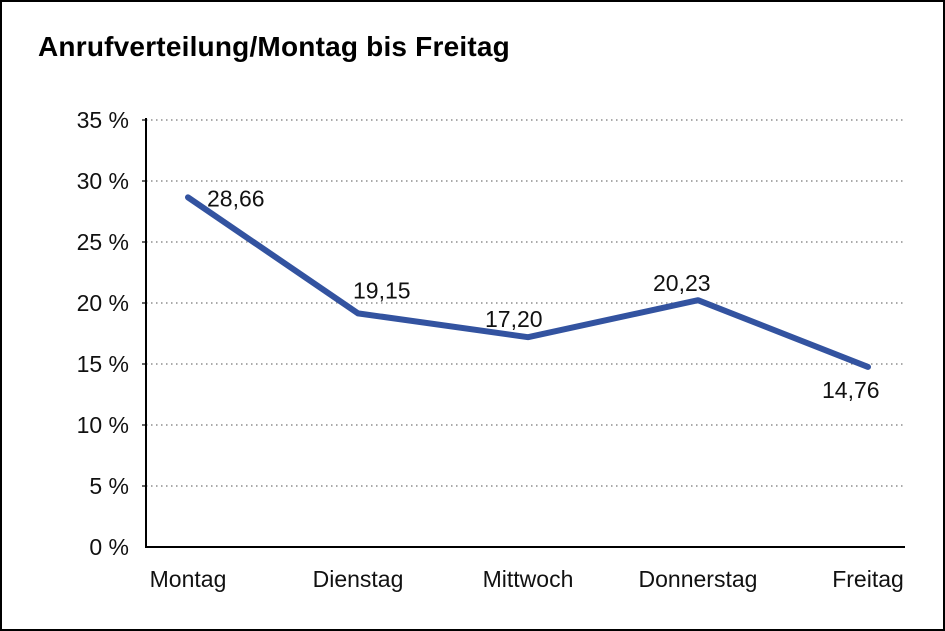 The image size is (945, 631). I want to click on y-axis-tick-label: 25 %, so click(103, 242).